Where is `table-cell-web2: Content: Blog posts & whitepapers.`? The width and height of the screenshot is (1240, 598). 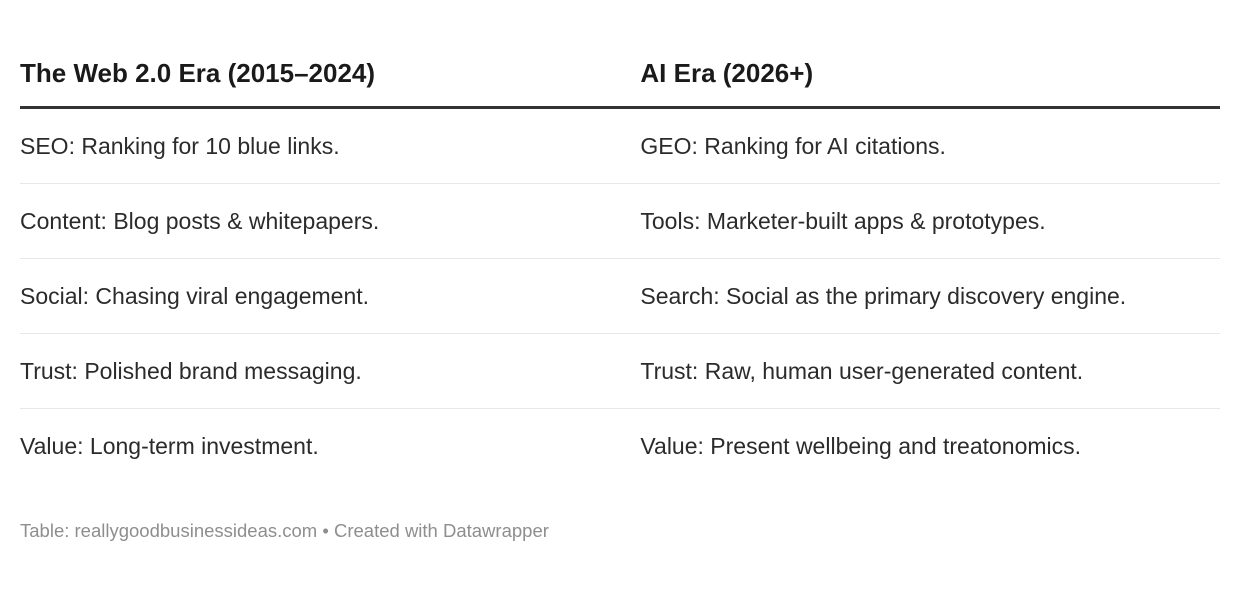 table-cell-web2: Content: Blog posts & whitepapers. is located at coordinates (330, 221).